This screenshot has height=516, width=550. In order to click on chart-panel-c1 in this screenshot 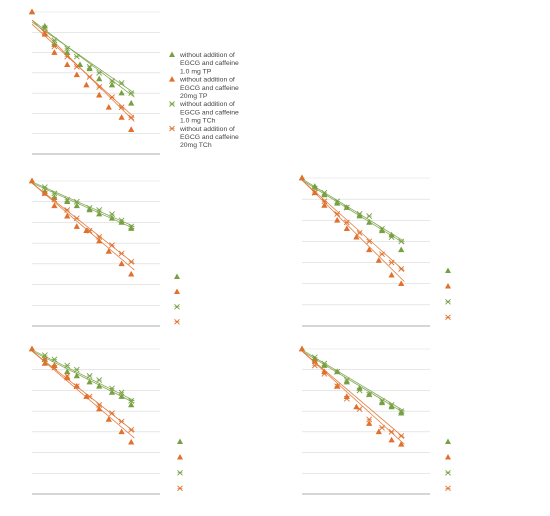, I will do `click(105, 420)`.